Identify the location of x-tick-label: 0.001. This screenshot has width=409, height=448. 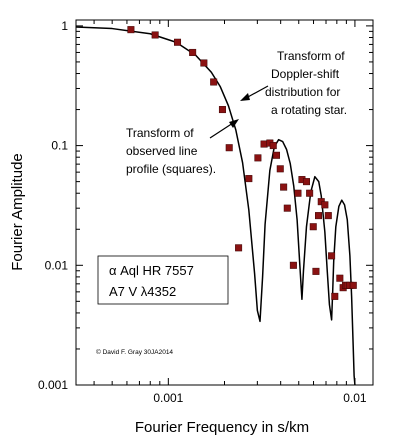
(168, 398).